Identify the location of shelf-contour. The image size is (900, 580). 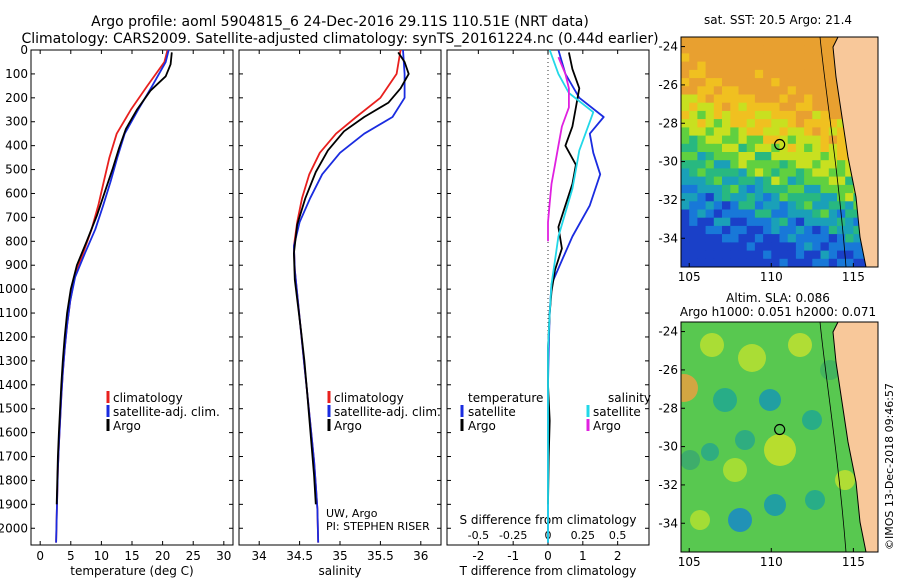
(833, 437).